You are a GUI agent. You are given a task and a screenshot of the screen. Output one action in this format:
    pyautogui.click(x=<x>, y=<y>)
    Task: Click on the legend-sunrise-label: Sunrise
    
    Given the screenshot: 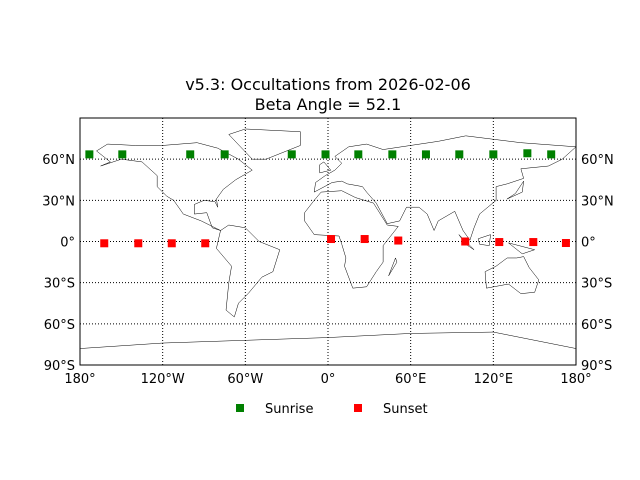 What is the action you would take?
    pyautogui.click(x=289, y=409)
    